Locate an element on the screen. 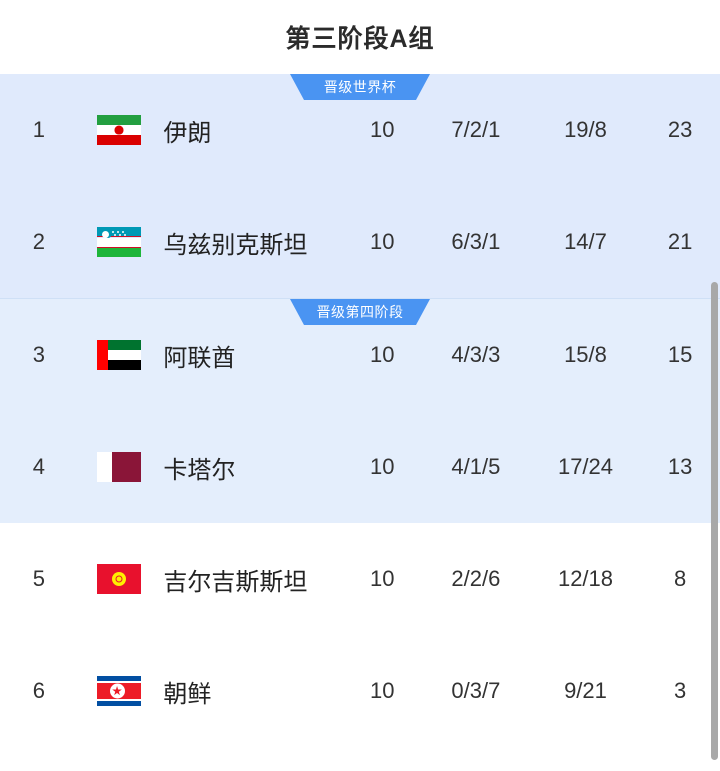 The width and height of the screenshot is (720, 771). row-win-draw-loss: 7/2/1 is located at coordinates (476, 129).